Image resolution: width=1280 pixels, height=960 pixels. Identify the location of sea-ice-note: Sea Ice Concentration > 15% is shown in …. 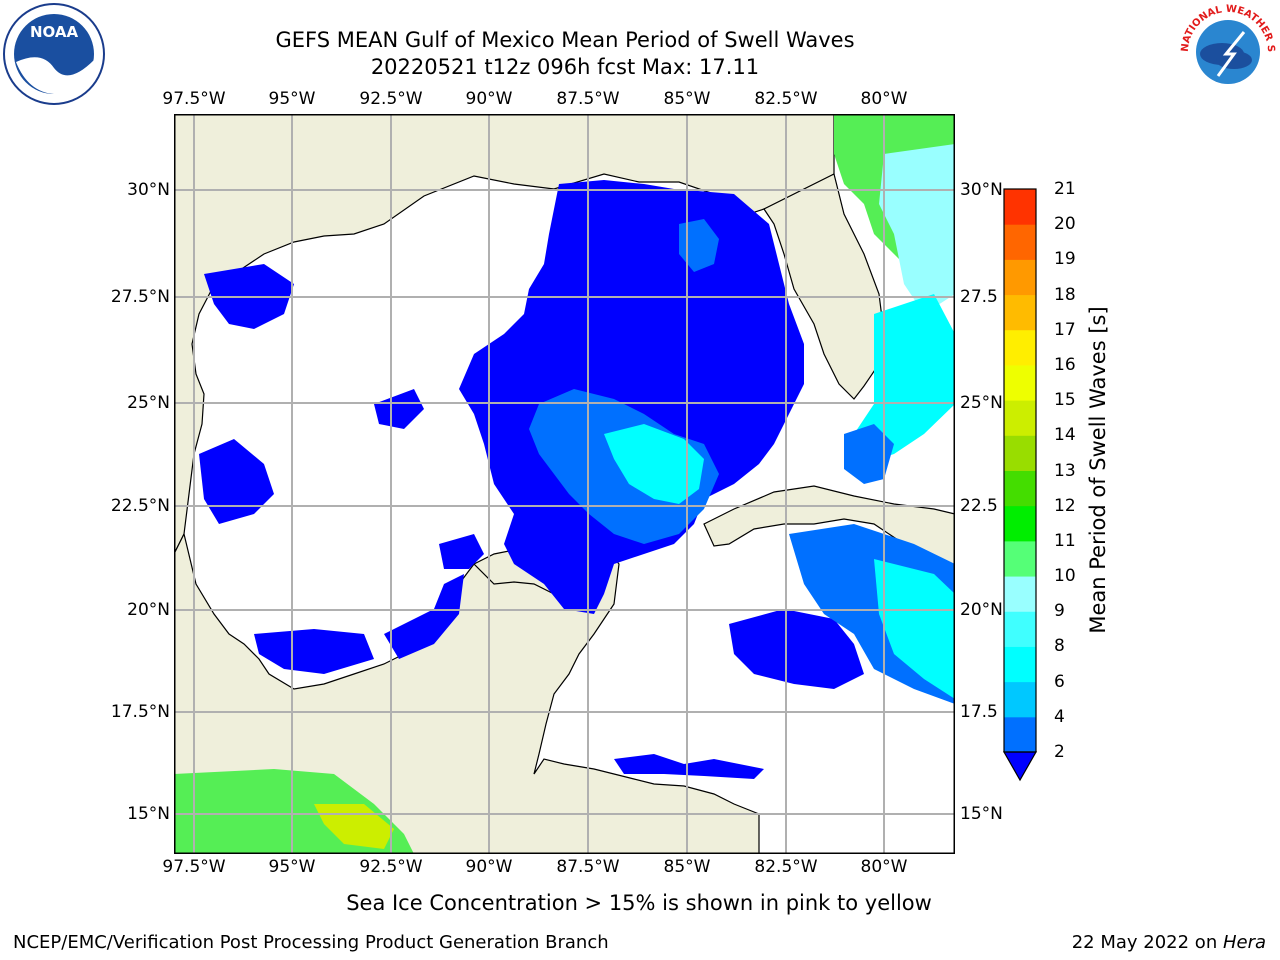
(639, 903).